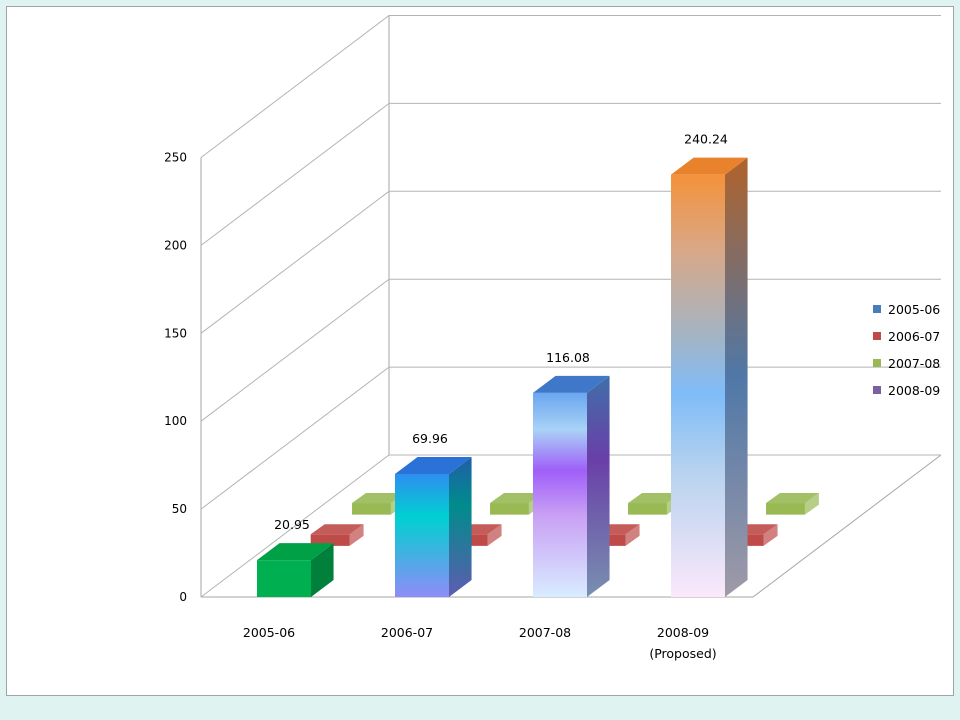 The height and width of the screenshot is (720, 960). I want to click on bar-2-front, so click(560, 494).